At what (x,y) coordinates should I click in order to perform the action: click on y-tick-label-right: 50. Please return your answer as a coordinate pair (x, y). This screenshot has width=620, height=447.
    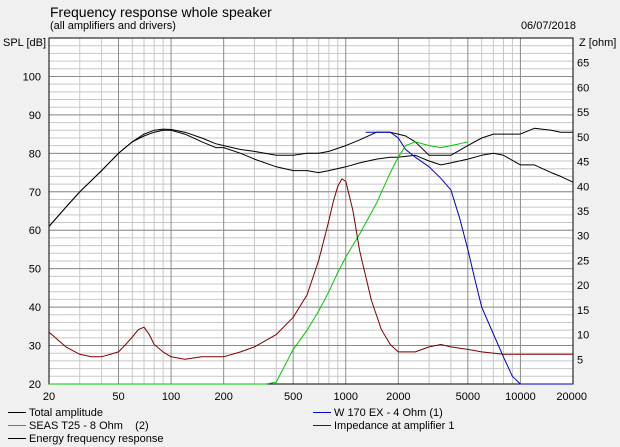
    Looking at the image, I should click on (583, 138).